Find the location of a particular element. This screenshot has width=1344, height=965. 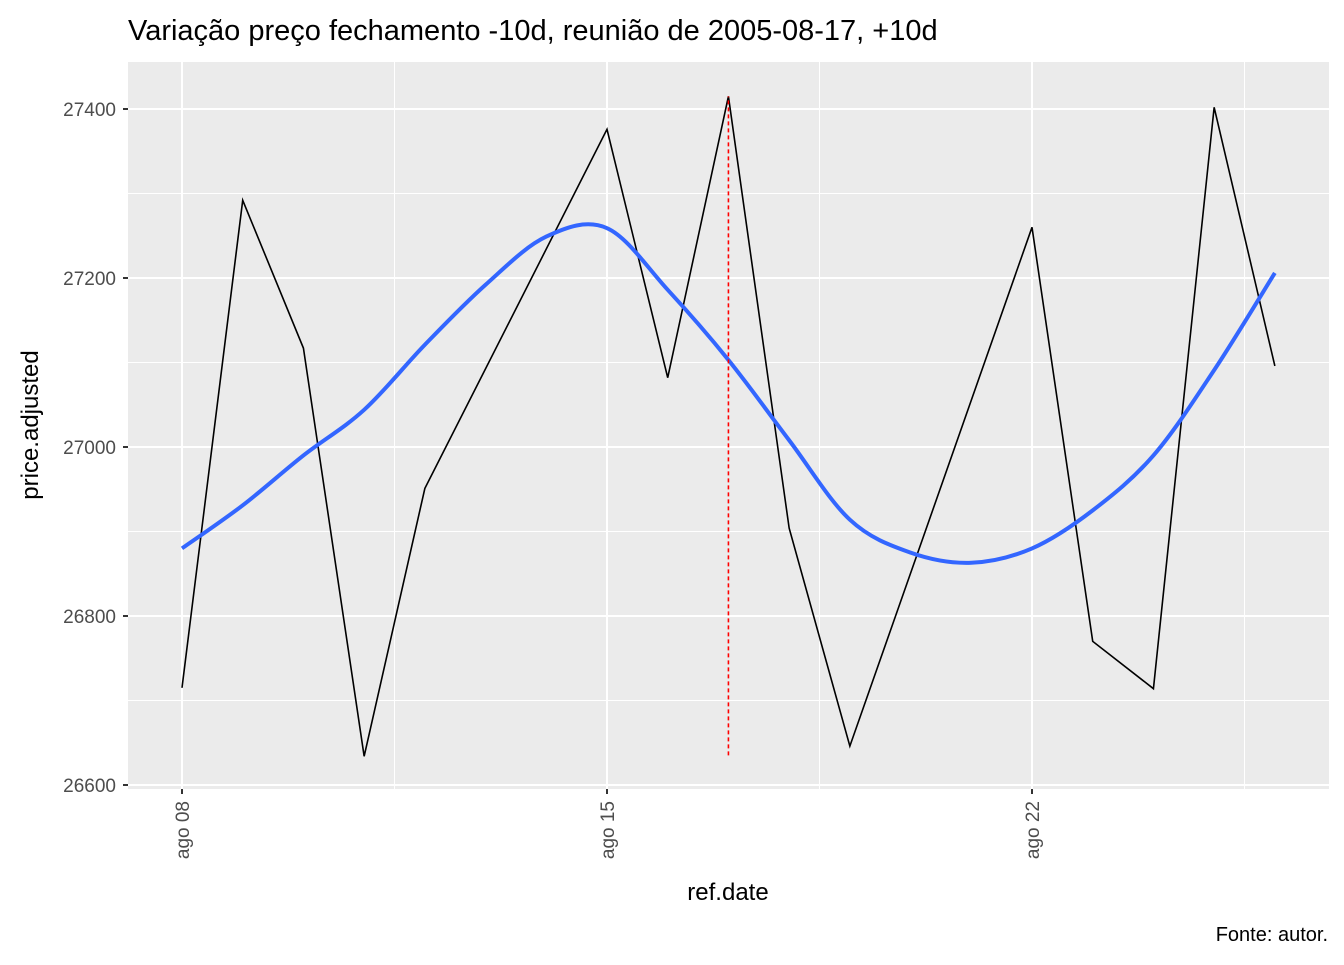

caption: Fonte: autor. is located at coordinates (1272, 935).